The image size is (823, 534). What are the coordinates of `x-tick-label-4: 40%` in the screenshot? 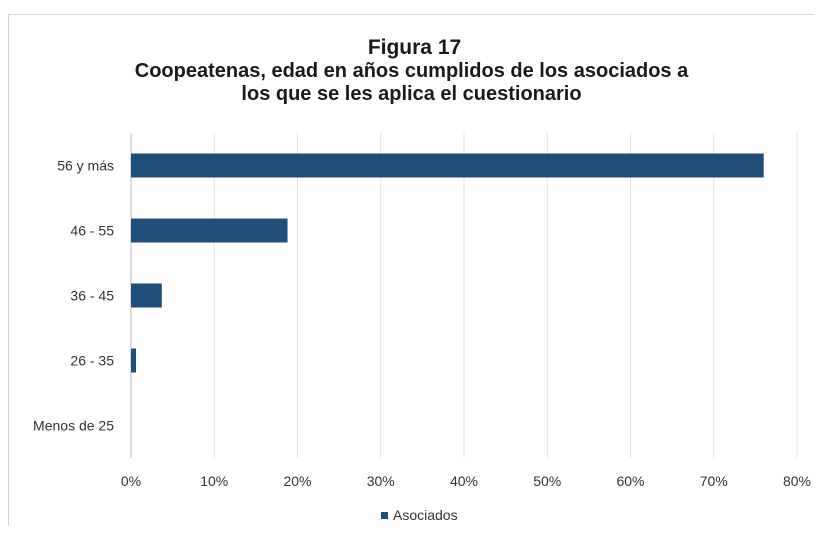 It's located at (464, 481).